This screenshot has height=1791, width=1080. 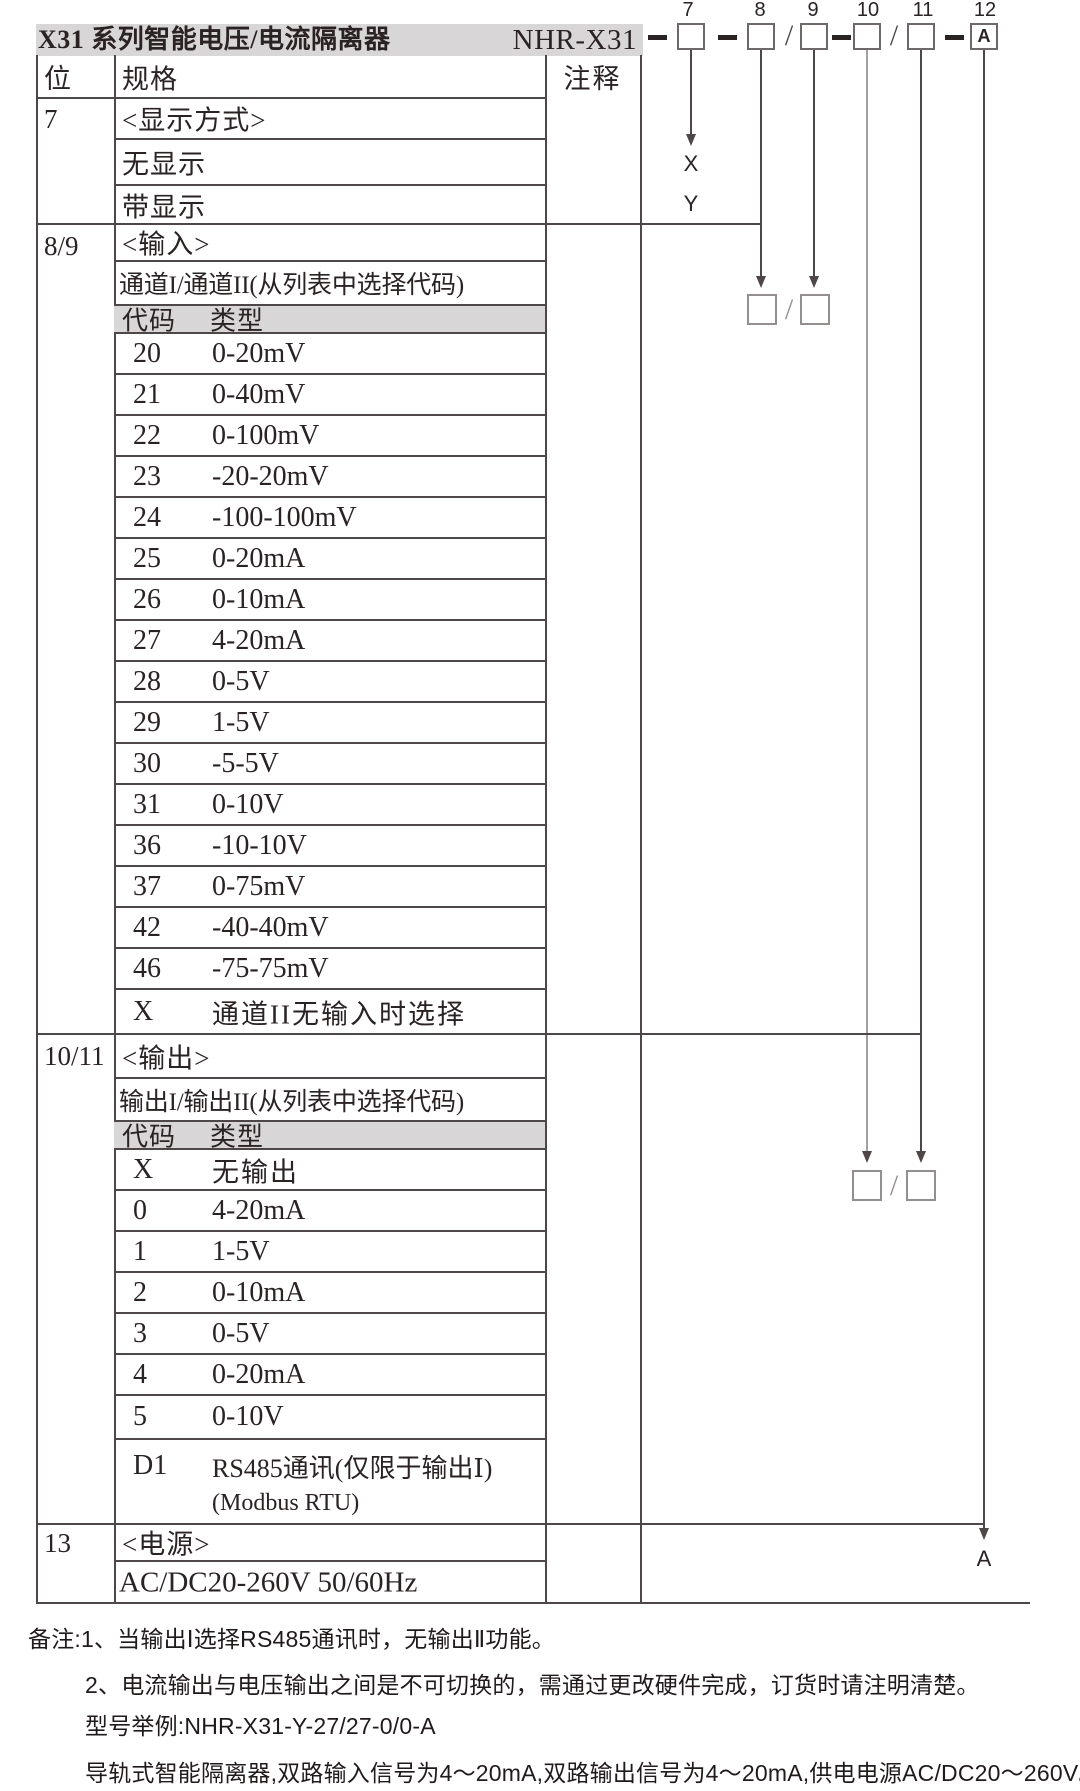 I want to click on input-type: 0-10mA, so click(x=259, y=599).